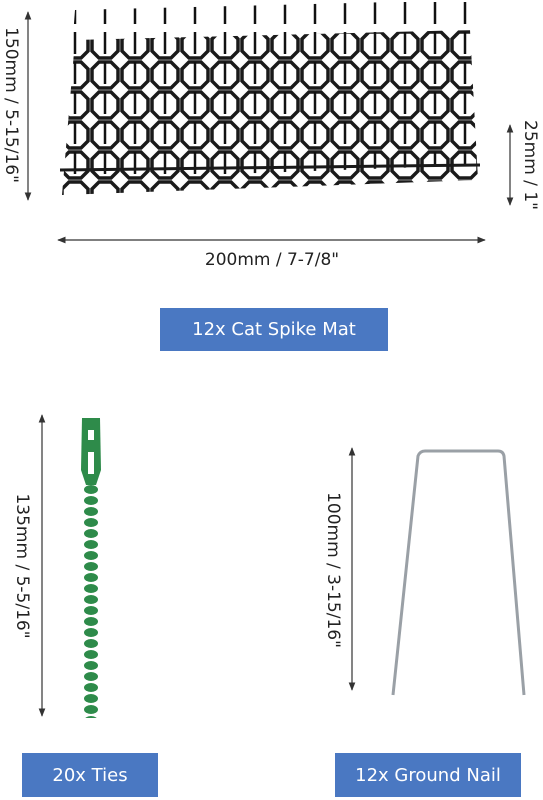 The image size is (543, 800). I want to click on cable-tie, so click(91, 568).